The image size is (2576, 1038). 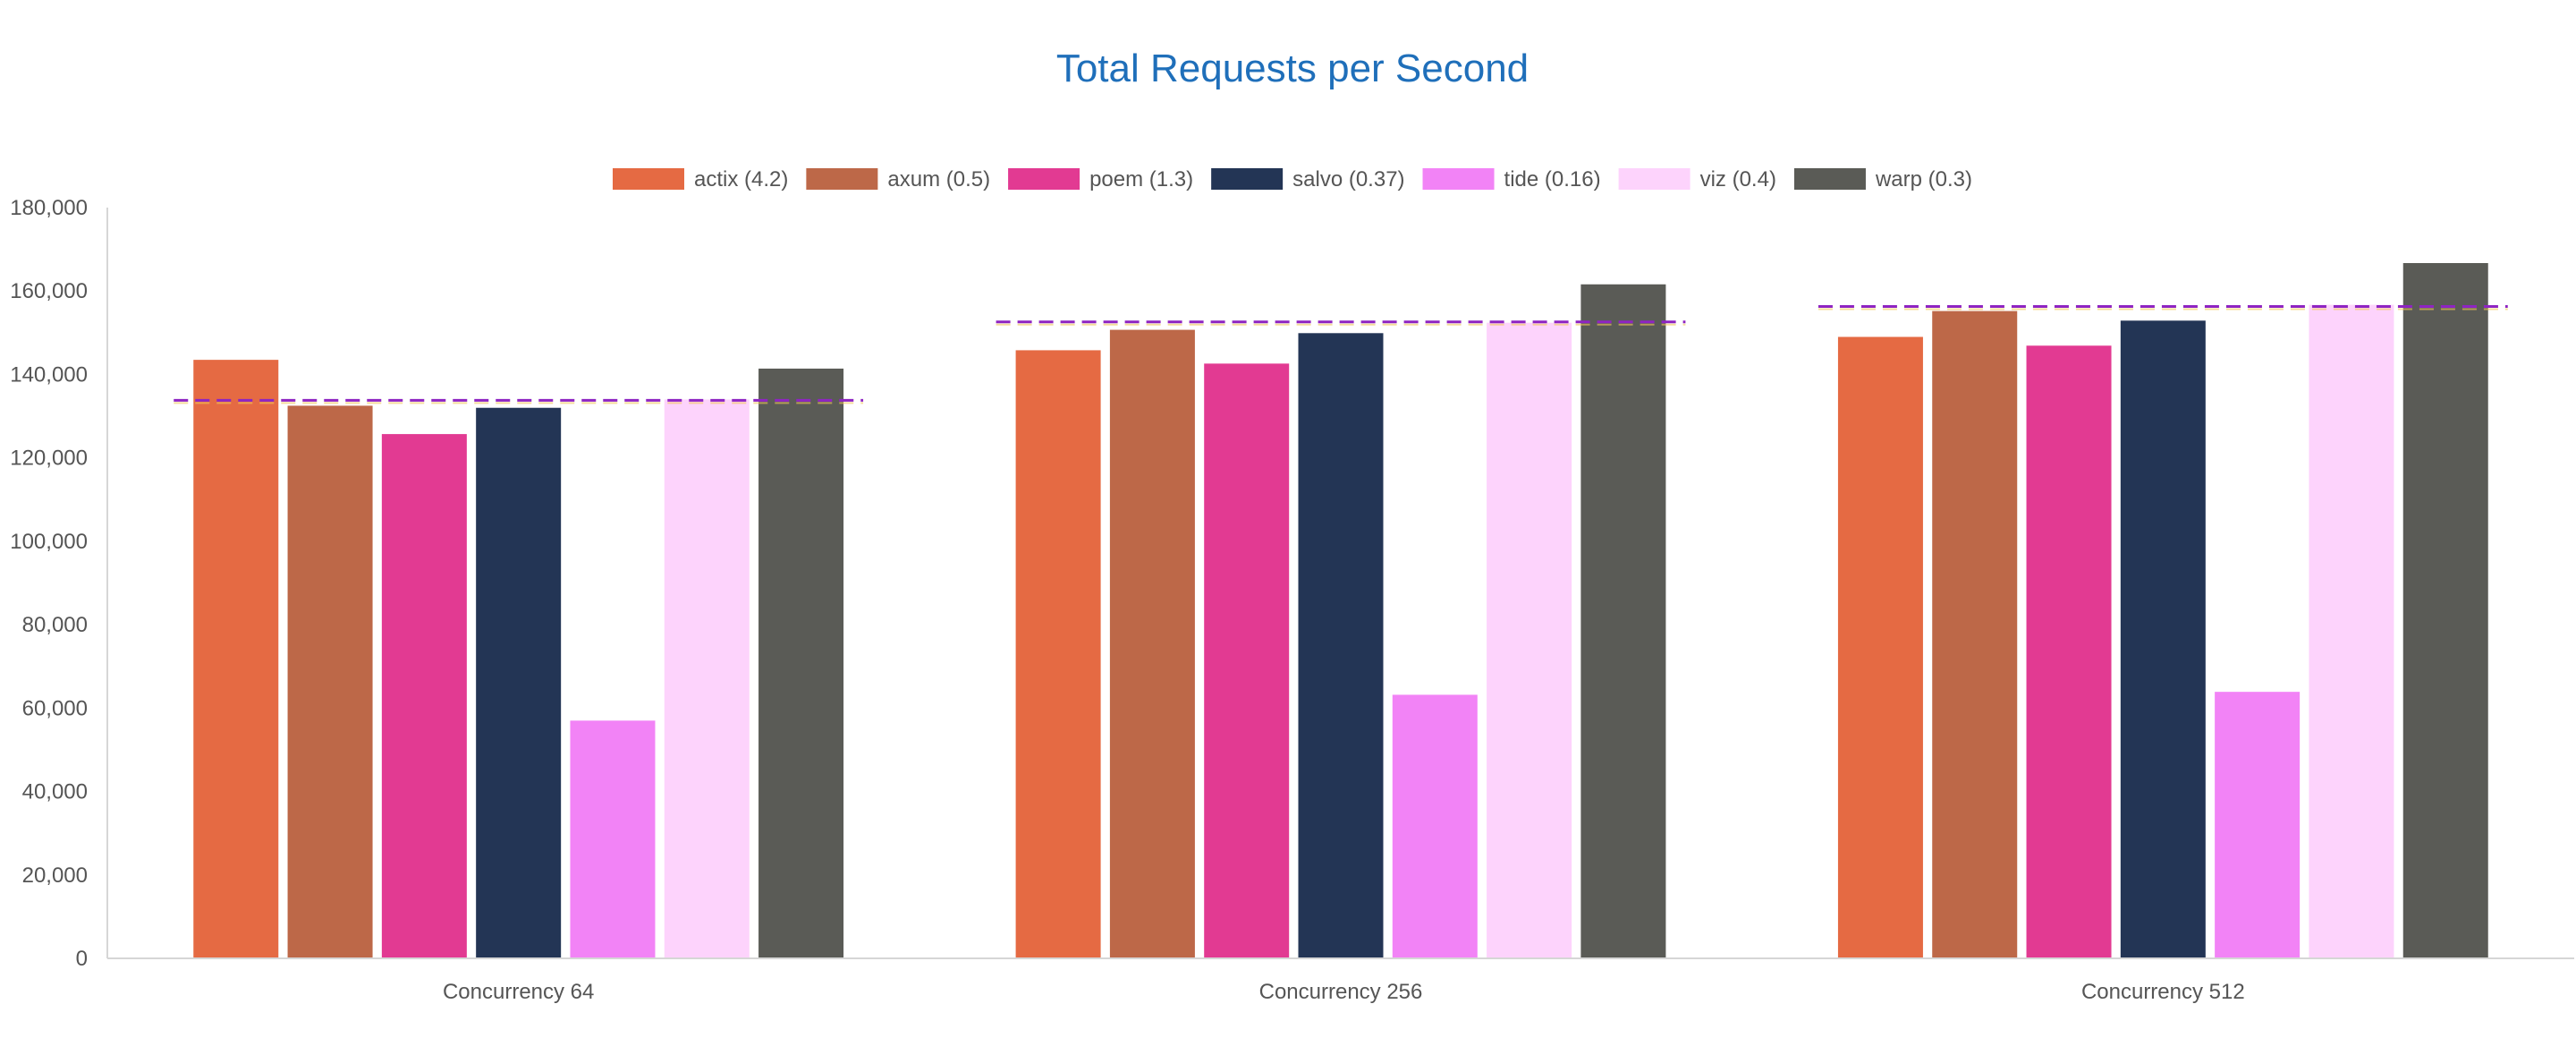 What do you see at coordinates (1341, 992) in the screenshot?
I see `x-category-label: Concurrency 256` at bounding box center [1341, 992].